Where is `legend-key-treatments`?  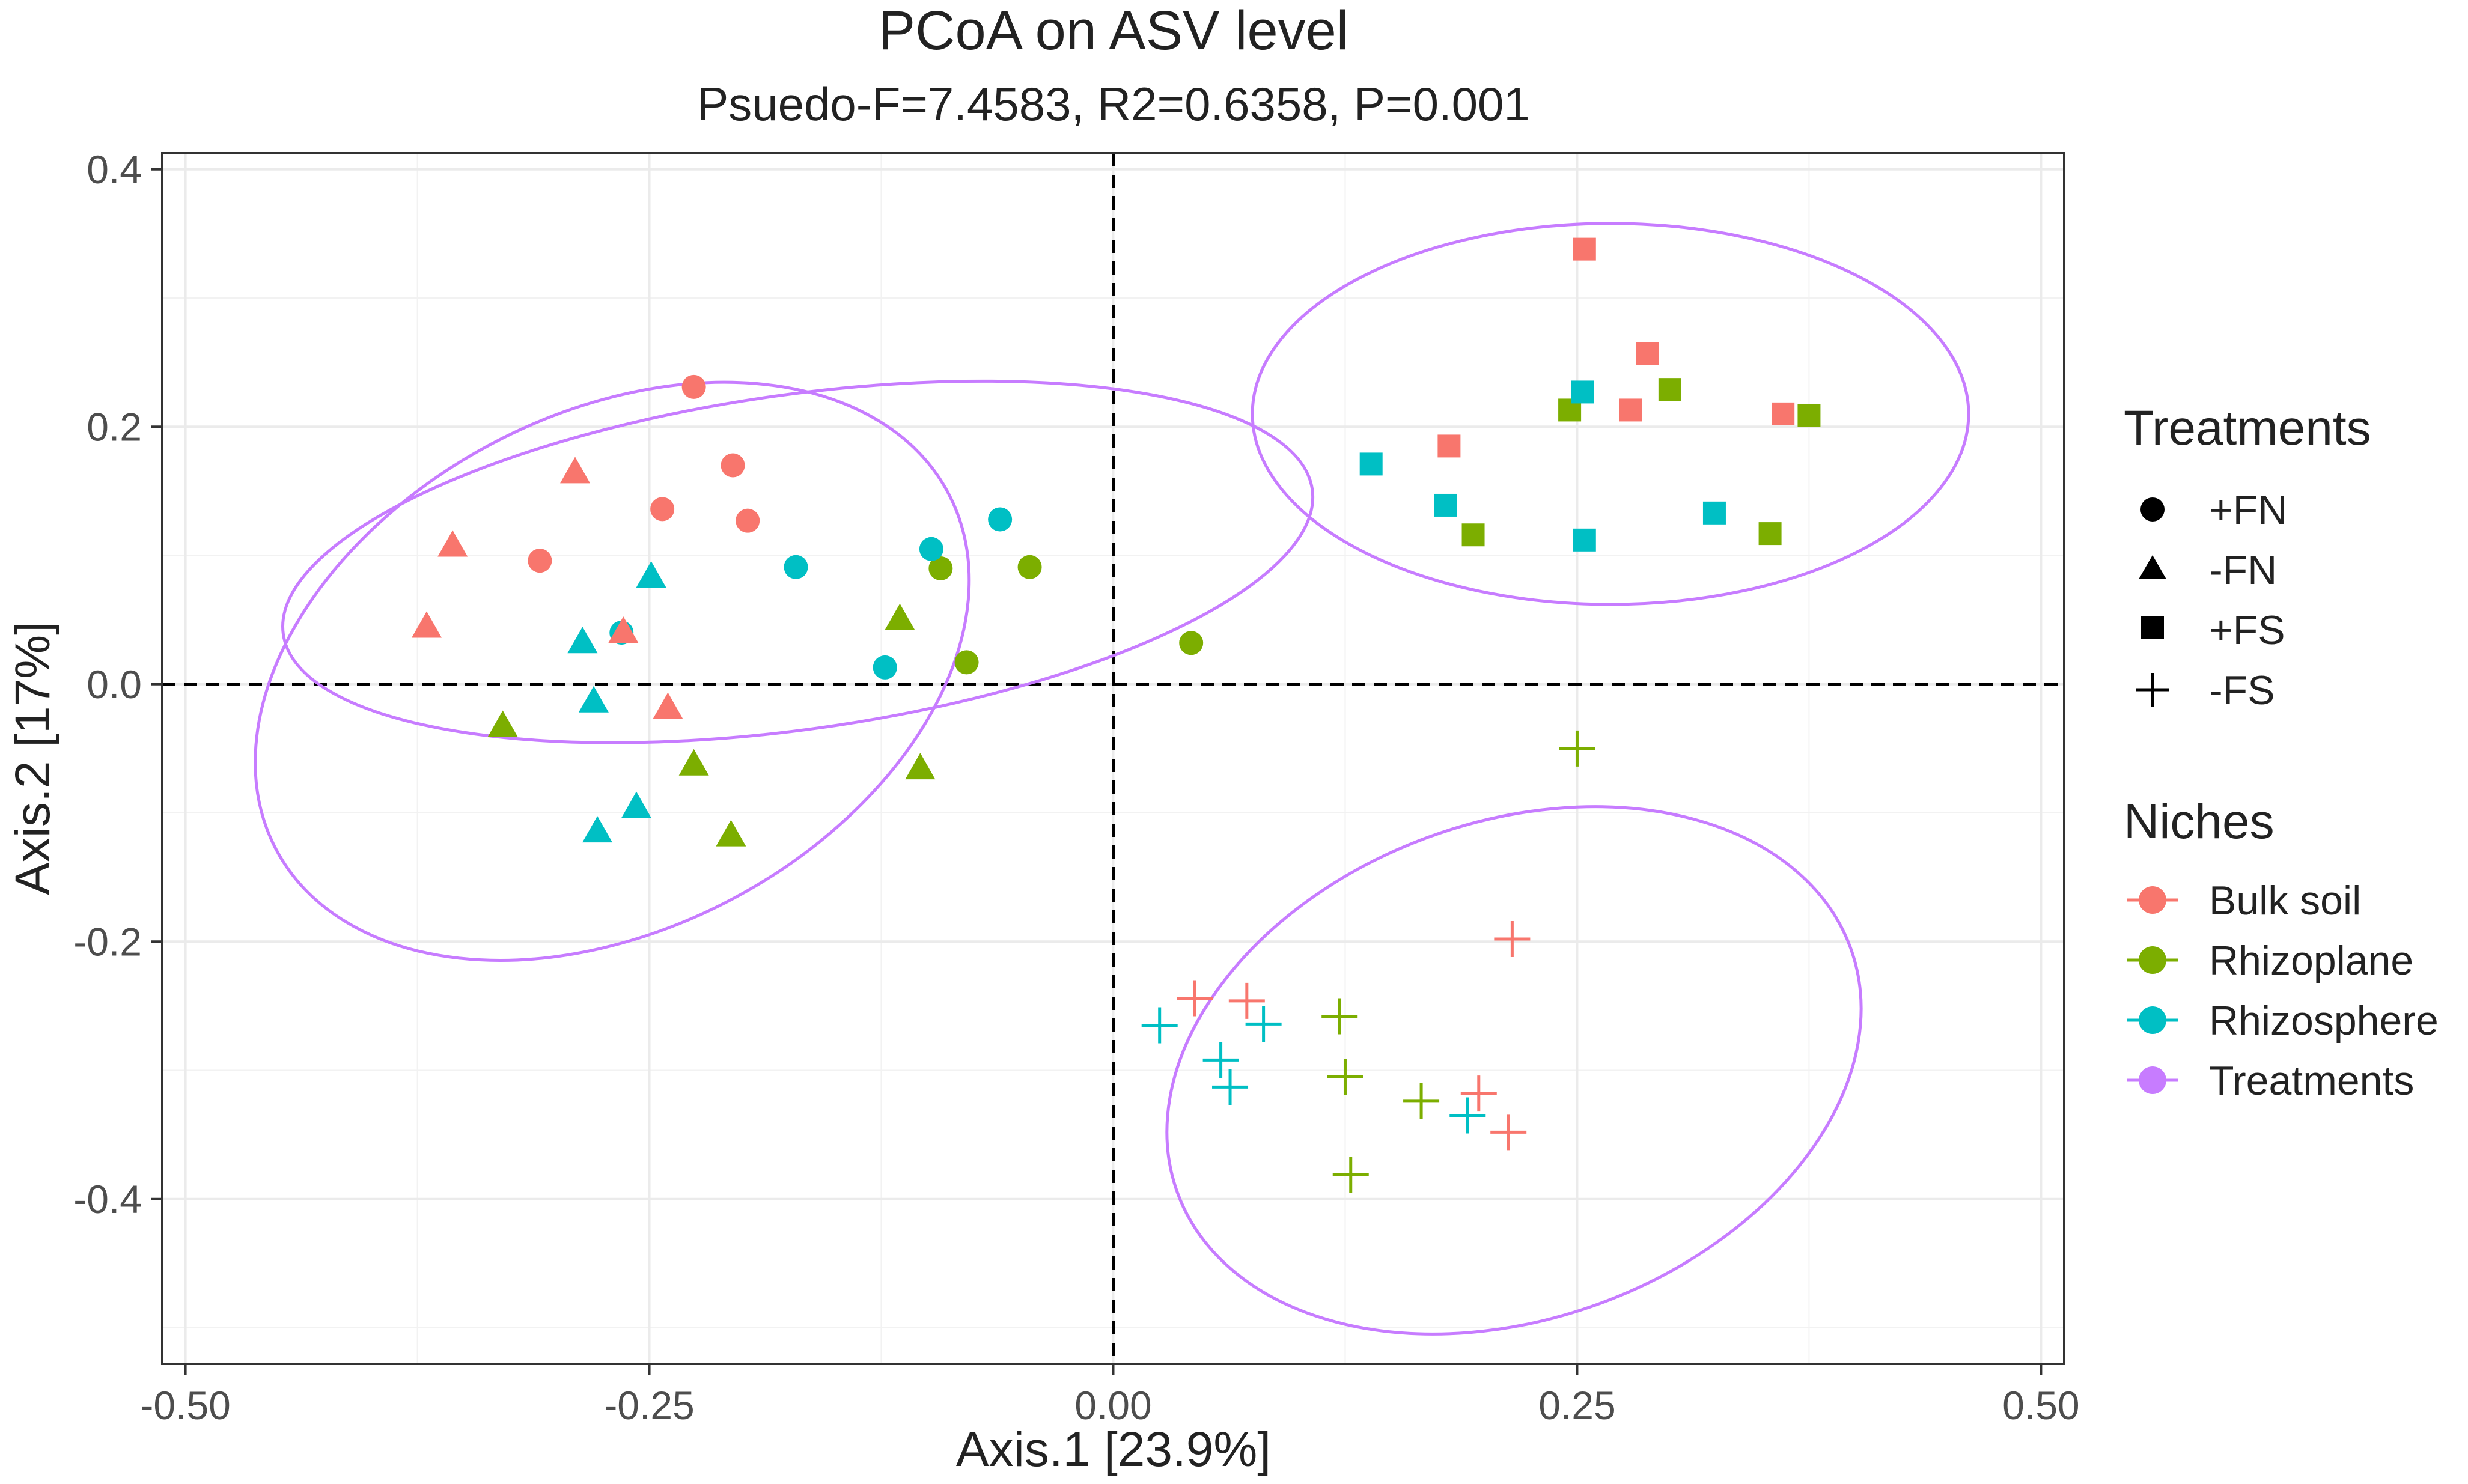
legend-key-treatments is located at coordinates (2152, 1080).